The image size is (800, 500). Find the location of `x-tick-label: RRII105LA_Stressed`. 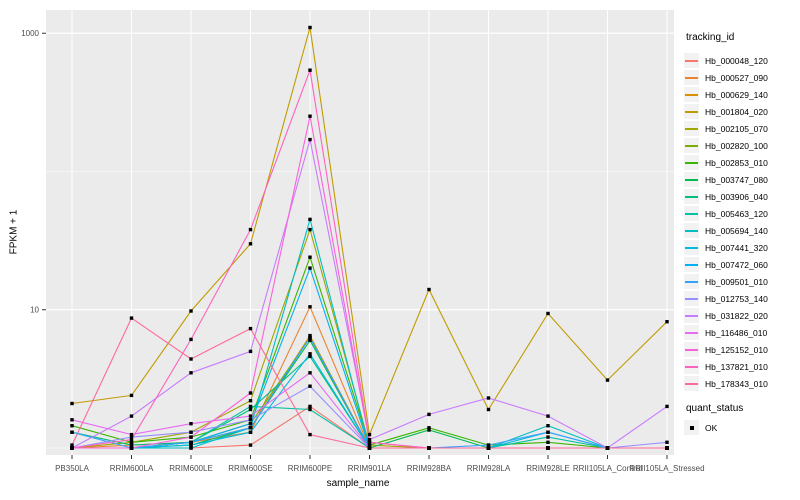

x-tick-label: RRII105LA_Stressed is located at coordinates (666, 468).